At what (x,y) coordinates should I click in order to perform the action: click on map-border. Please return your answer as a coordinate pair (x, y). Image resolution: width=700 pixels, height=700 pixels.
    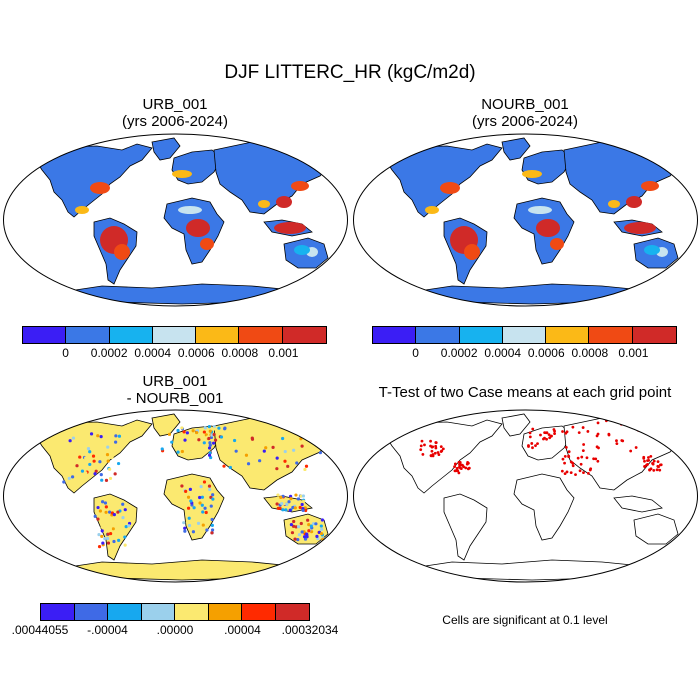
    Looking at the image, I should click on (525, 496).